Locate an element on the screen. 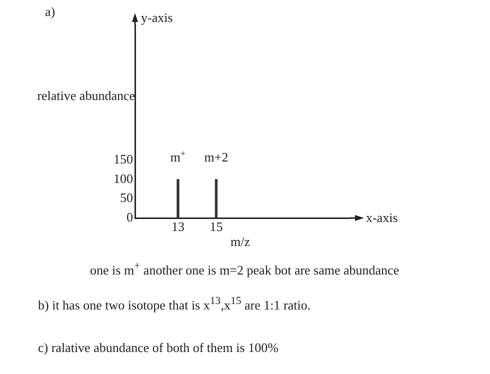 The image size is (490, 374). text: x-axis is located at coordinates (382, 217).